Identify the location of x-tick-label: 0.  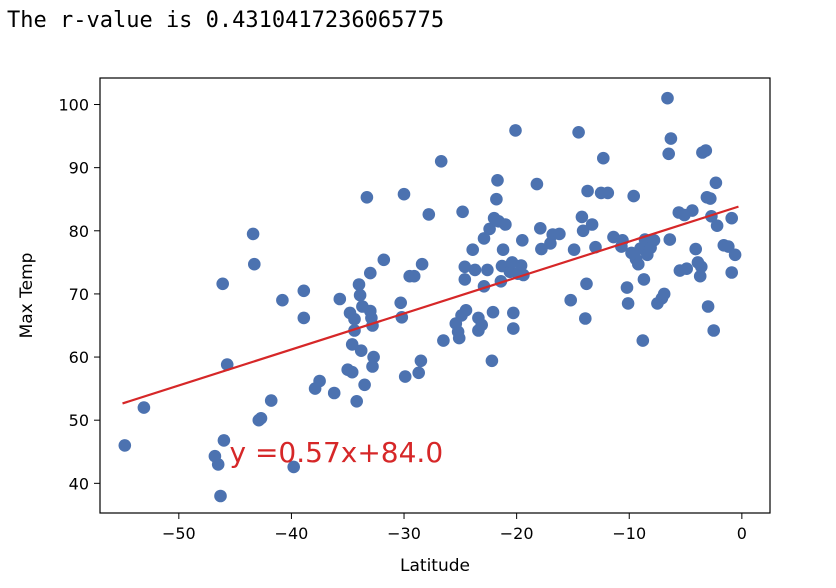
(742, 533).